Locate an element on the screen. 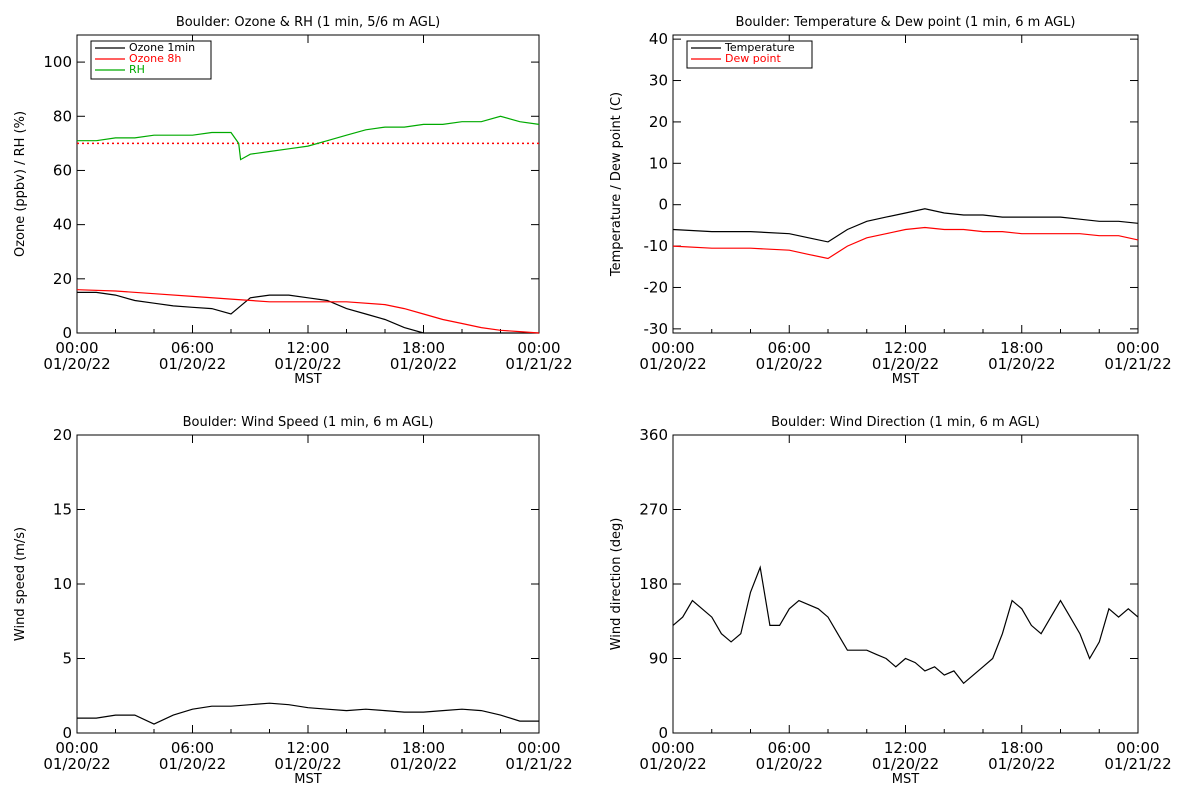 Image resolution: width=1200 pixels, height=800 pixels. legend-entry: Temperature is located at coordinates (759, 47).